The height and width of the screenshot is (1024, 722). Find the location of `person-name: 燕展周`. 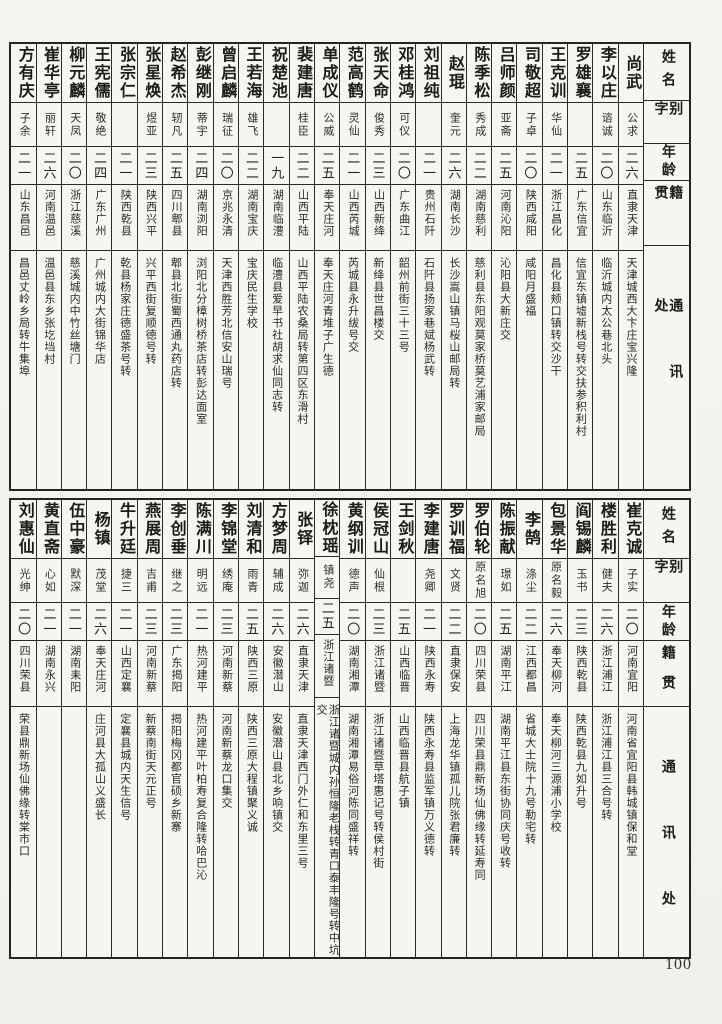

person-name: 燕展周 is located at coordinates (151, 529).